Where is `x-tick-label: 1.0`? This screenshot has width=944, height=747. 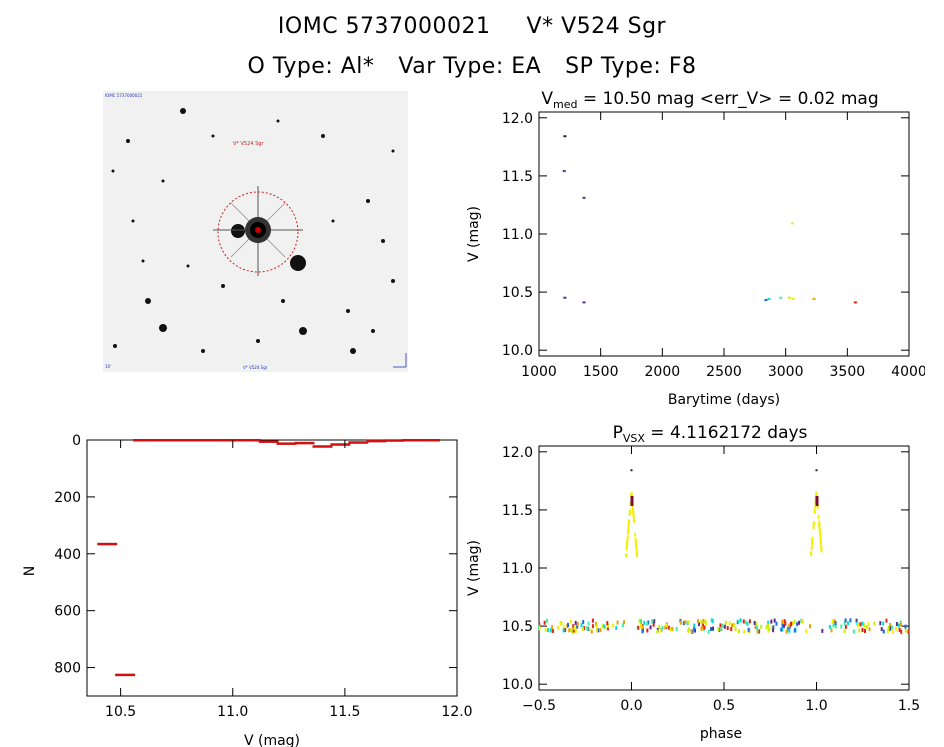
x-tick-label: 1.0 is located at coordinates (816, 706).